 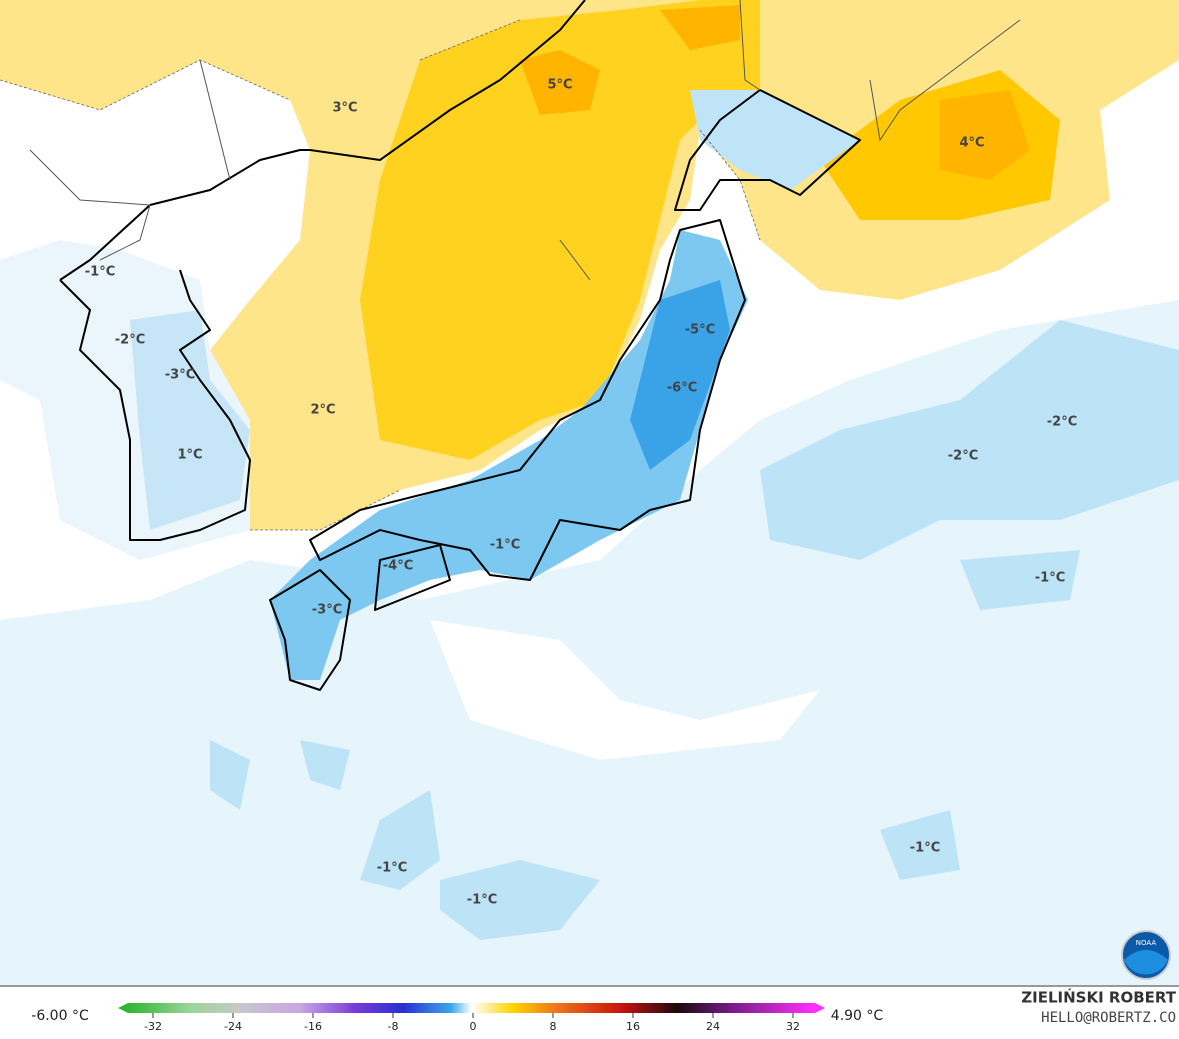 What do you see at coordinates (682, 388) in the screenshot?
I see `contour-label: -6°C` at bounding box center [682, 388].